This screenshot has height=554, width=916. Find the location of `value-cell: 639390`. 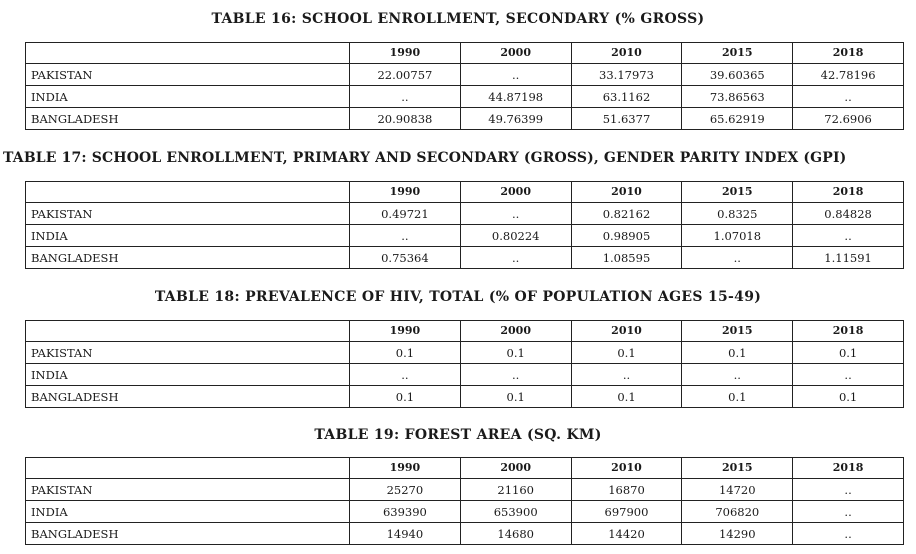

value-cell: 639390 is located at coordinates (405, 511).